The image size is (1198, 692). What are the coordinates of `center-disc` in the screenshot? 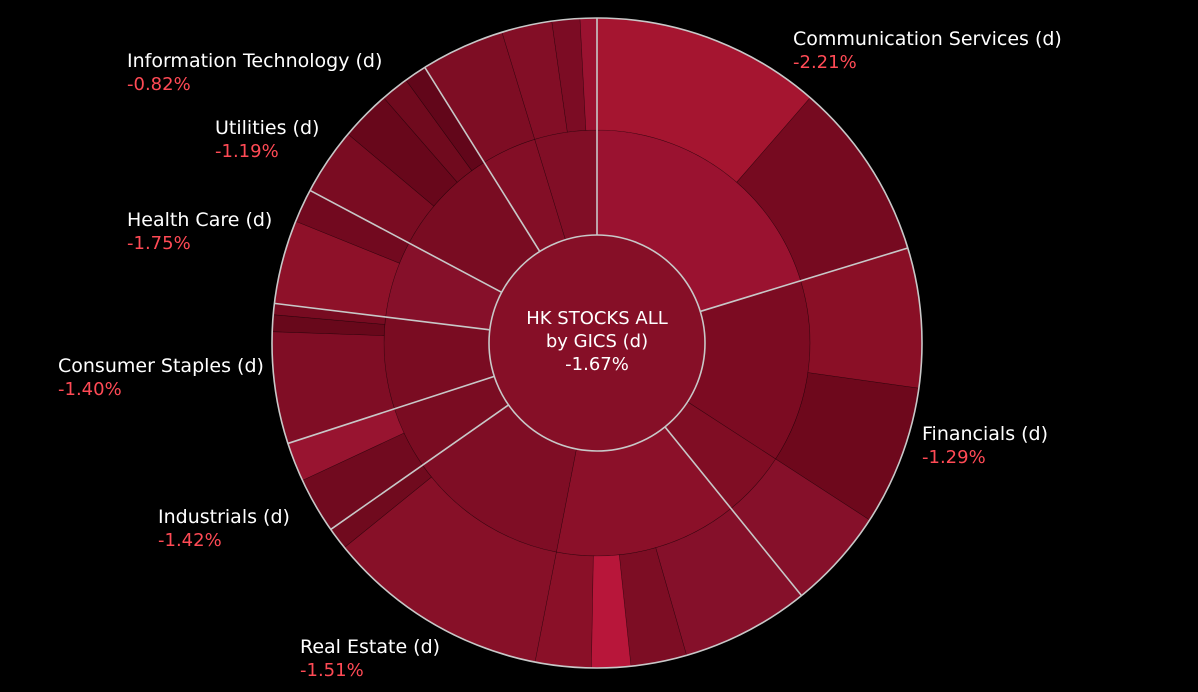 It's located at (597, 343).